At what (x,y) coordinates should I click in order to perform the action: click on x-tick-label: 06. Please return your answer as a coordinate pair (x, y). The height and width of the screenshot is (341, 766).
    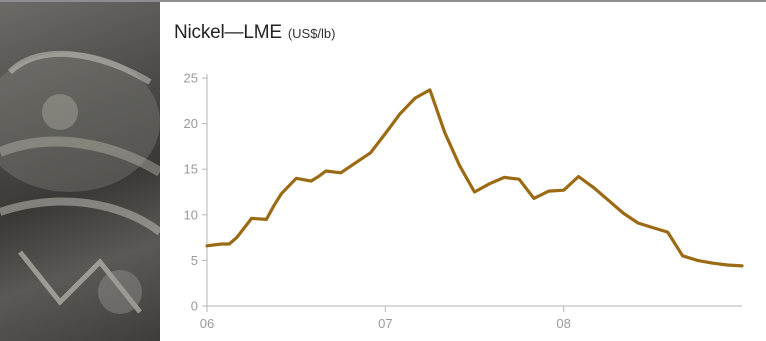
    Looking at the image, I should click on (207, 323).